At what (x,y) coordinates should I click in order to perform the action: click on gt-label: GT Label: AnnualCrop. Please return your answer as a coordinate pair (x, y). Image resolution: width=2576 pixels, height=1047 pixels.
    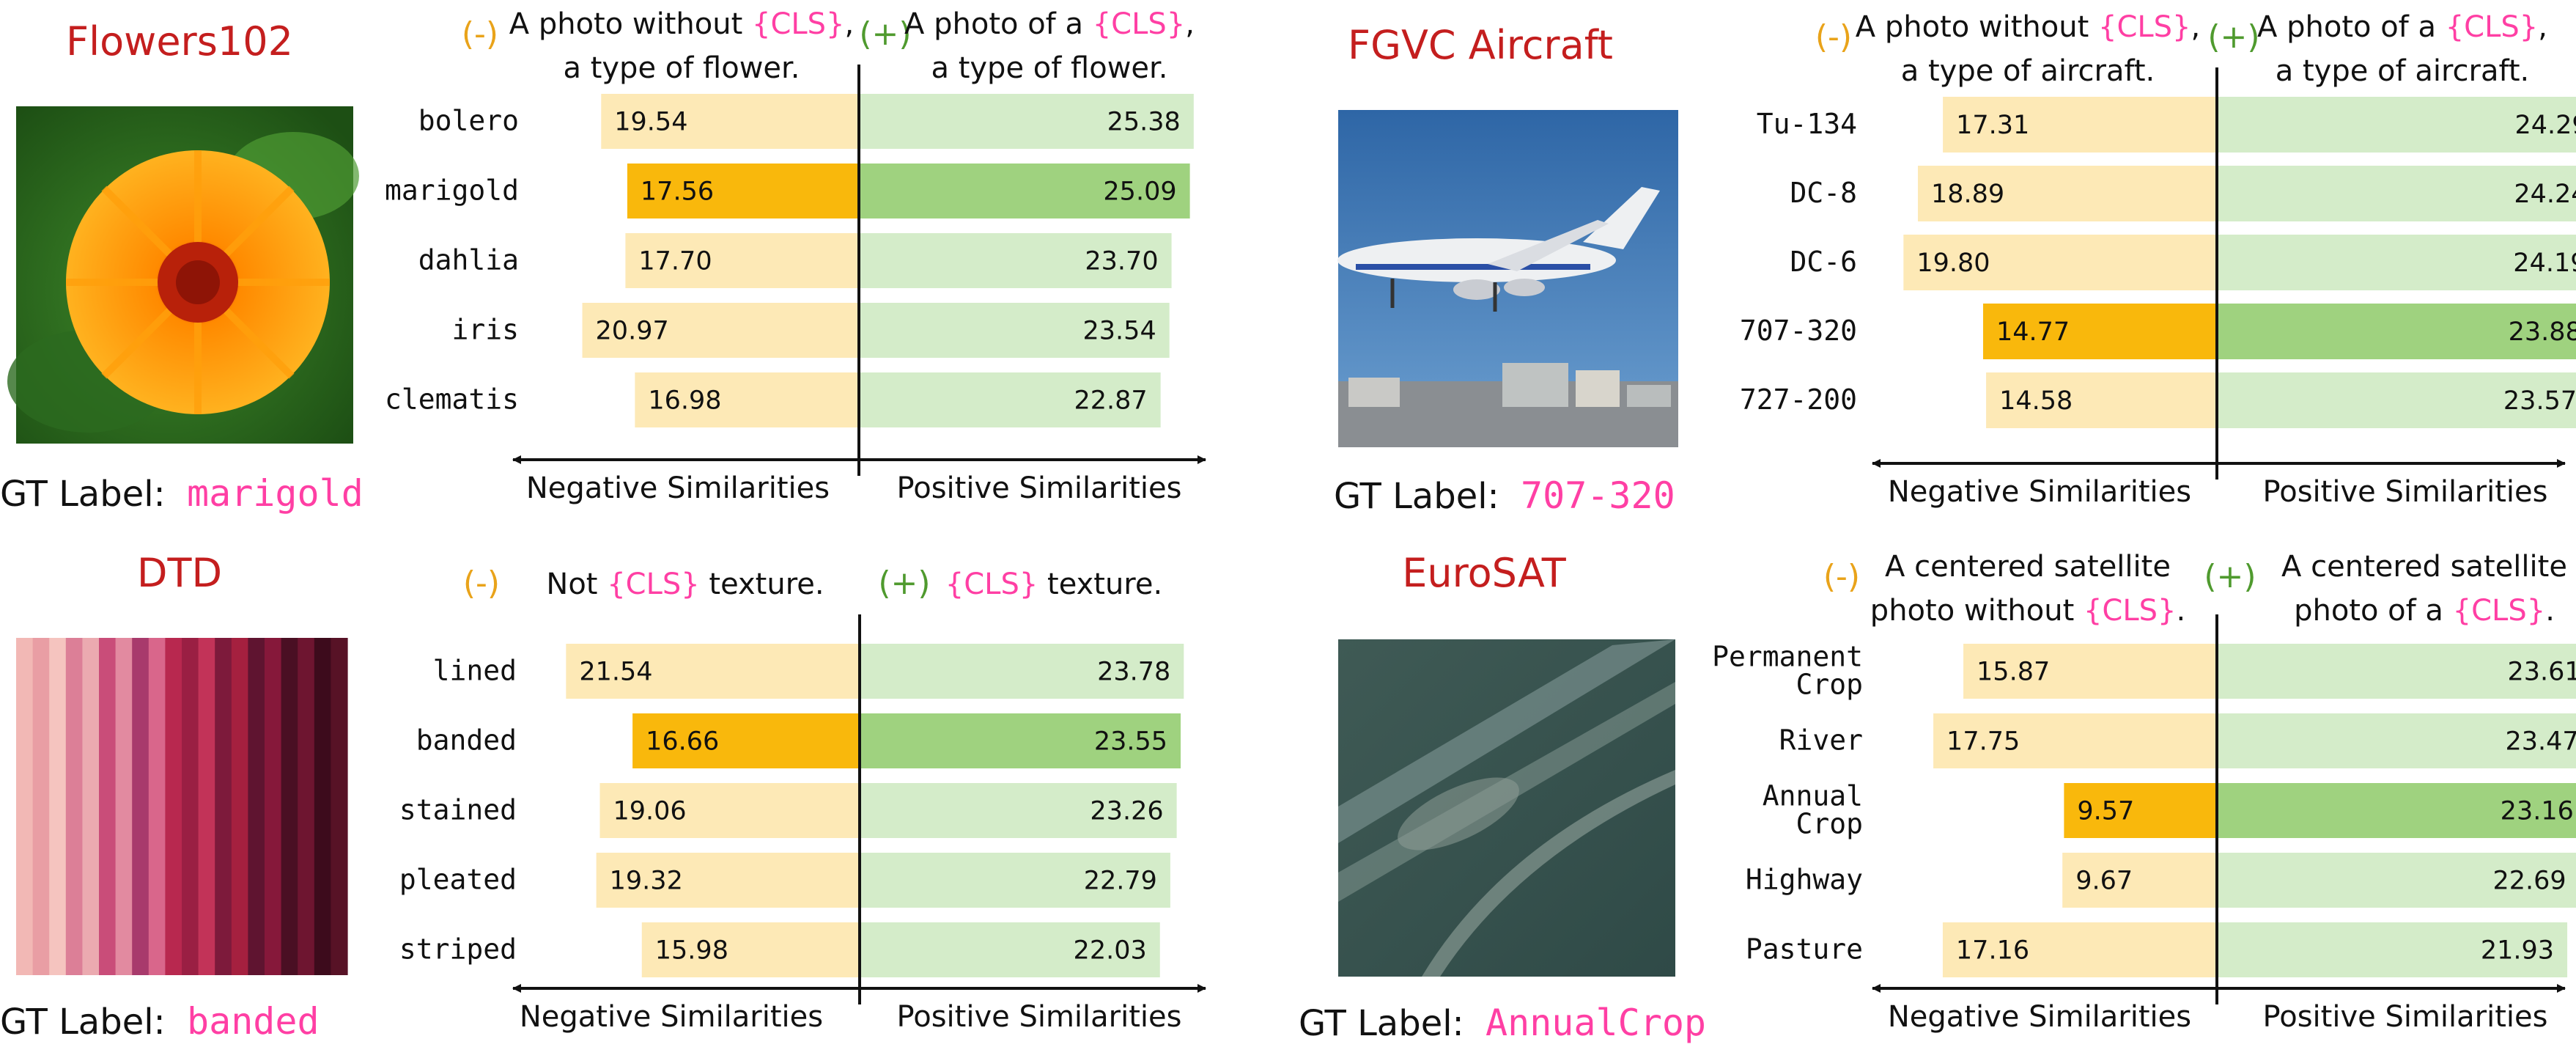
    Looking at the image, I should click on (1502, 1023).